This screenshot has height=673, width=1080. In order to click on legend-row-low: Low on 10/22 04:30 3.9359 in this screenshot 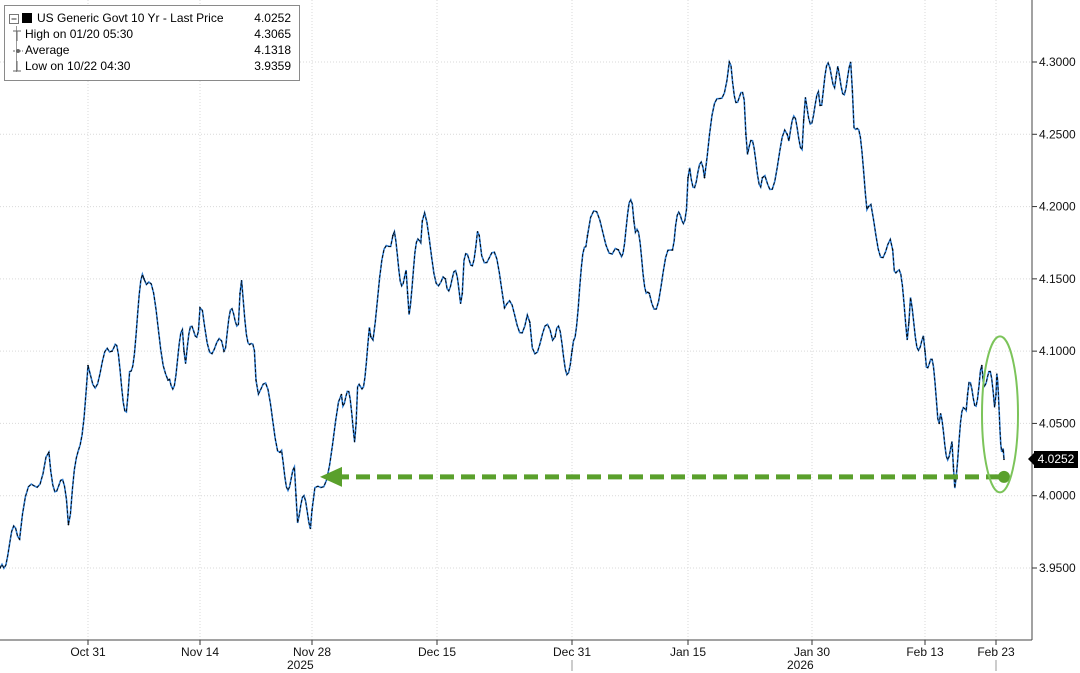, I will do `click(152, 66)`.